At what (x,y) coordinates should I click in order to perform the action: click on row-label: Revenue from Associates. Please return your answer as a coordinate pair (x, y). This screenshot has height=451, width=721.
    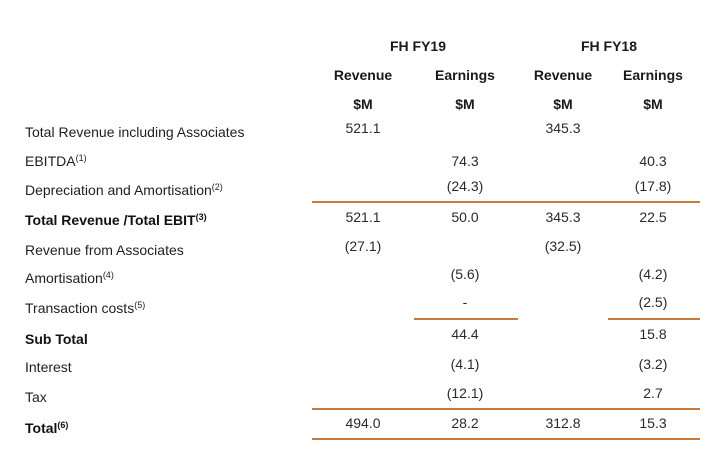
    Looking at the image, I should click on (104, 250).